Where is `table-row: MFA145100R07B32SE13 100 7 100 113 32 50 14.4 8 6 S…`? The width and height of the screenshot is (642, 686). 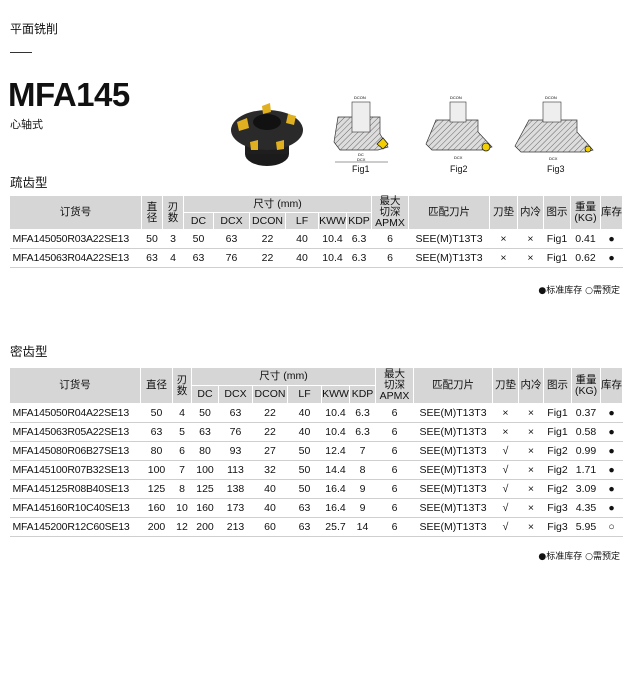
table-row: MFA145100R07B32SE13 100 7 100 113 32 50 14.4 8 6 S… is located at coordinates (316, 470).